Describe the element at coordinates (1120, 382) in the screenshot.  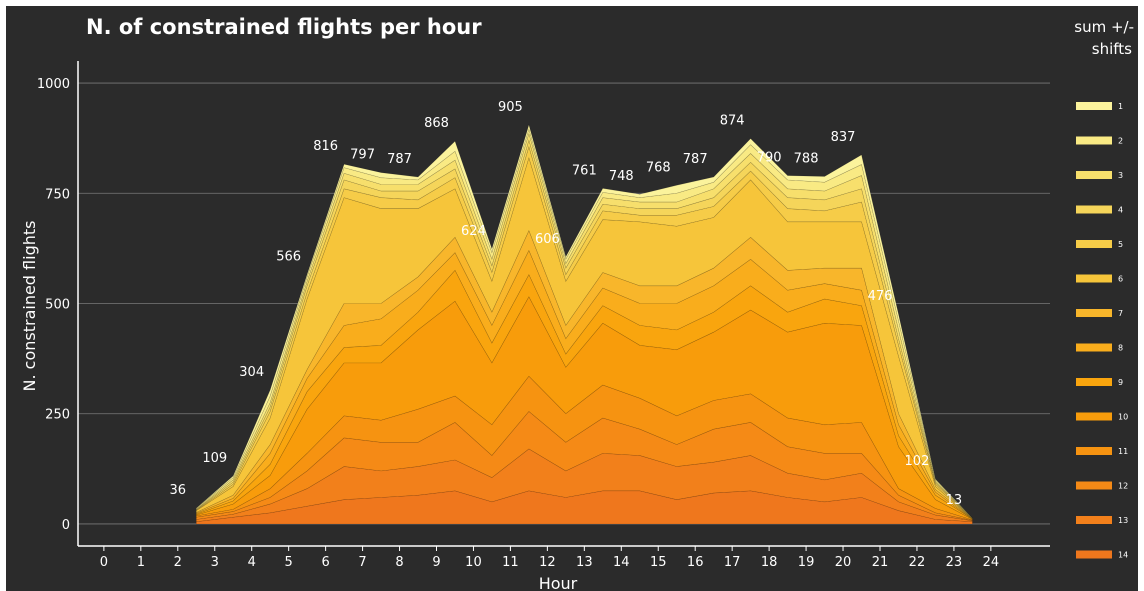
I see `legend-item-label: 9` at that location.